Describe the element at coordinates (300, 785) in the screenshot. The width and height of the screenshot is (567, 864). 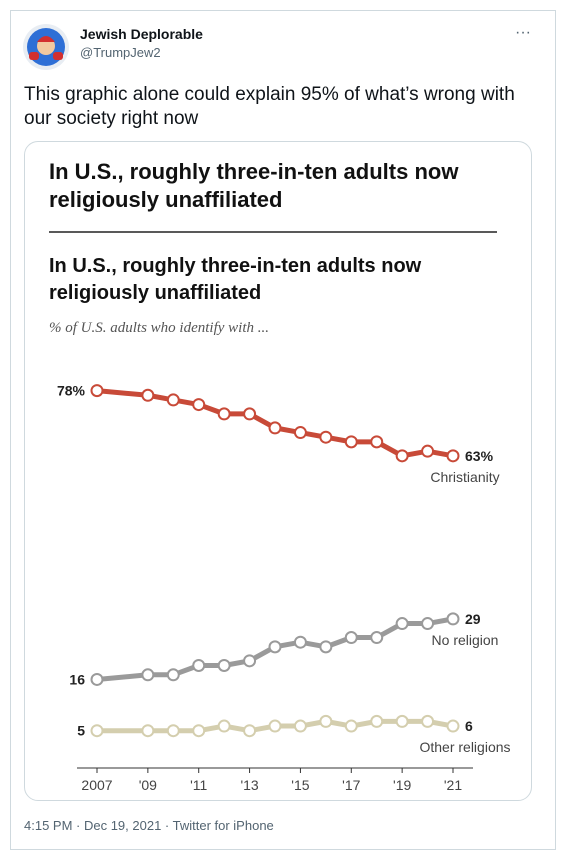
I see `x-tick-label: '15` at that location.